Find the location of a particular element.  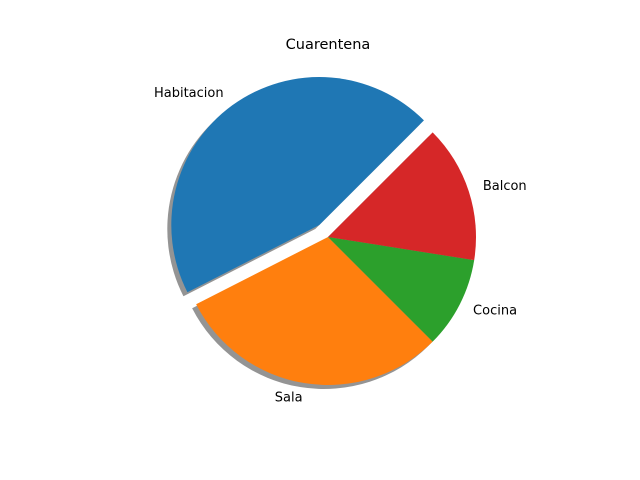

slice-label-habitacion: Habitacion is located at coordinates (189, 93).